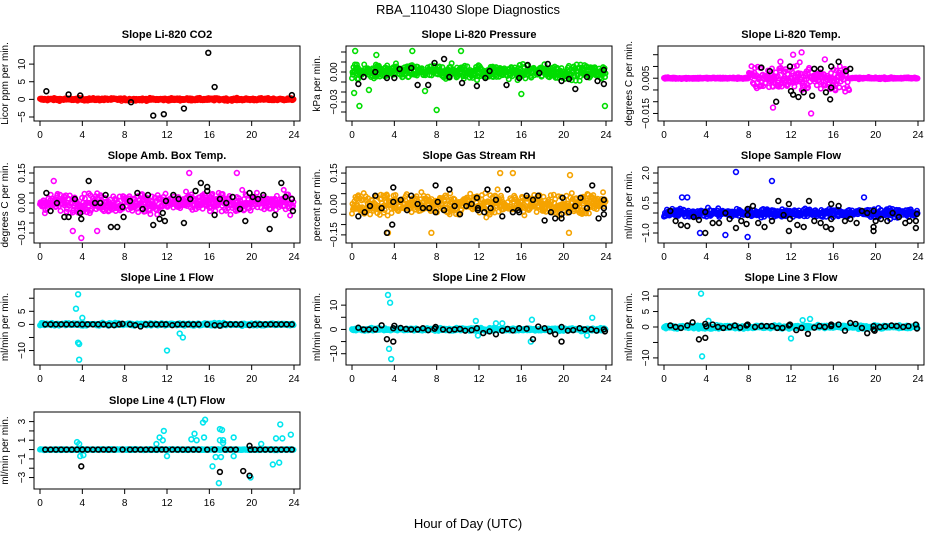 The width and height of the screenshot is (936, 540). I want to click on y-tick-label: 0.00, so click(22, 203).